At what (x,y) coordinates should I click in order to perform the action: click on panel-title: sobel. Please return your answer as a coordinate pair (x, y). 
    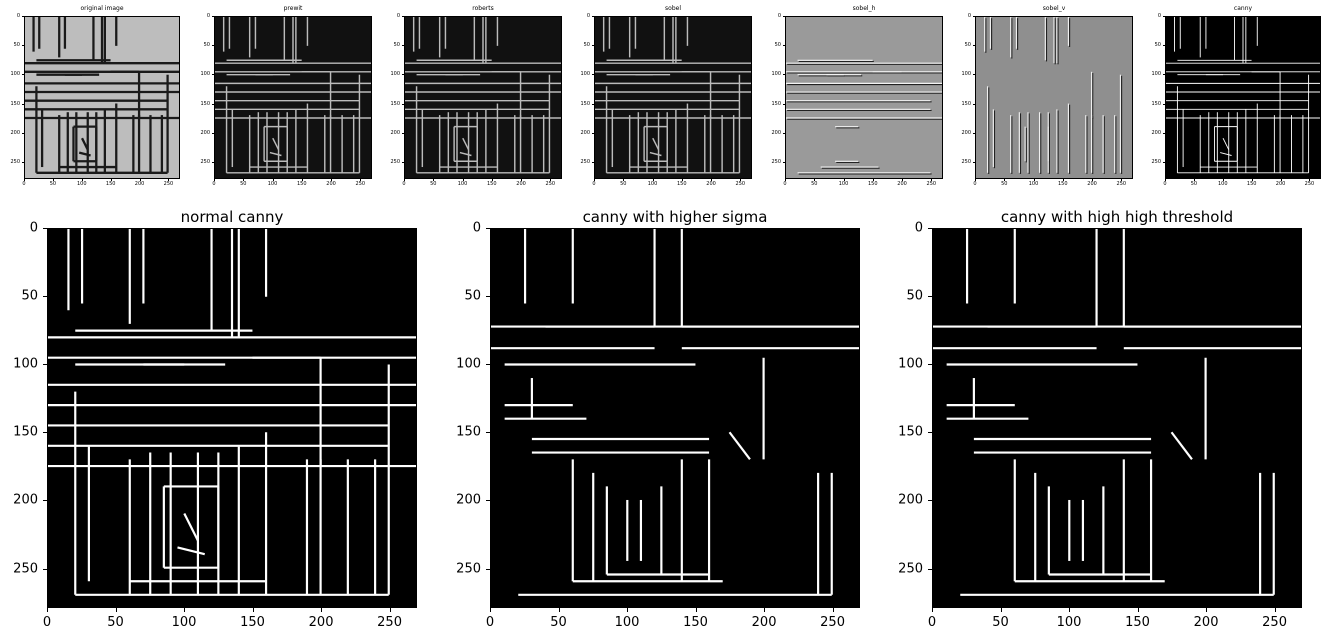
    Looking at the image, I should click on (673, 8).